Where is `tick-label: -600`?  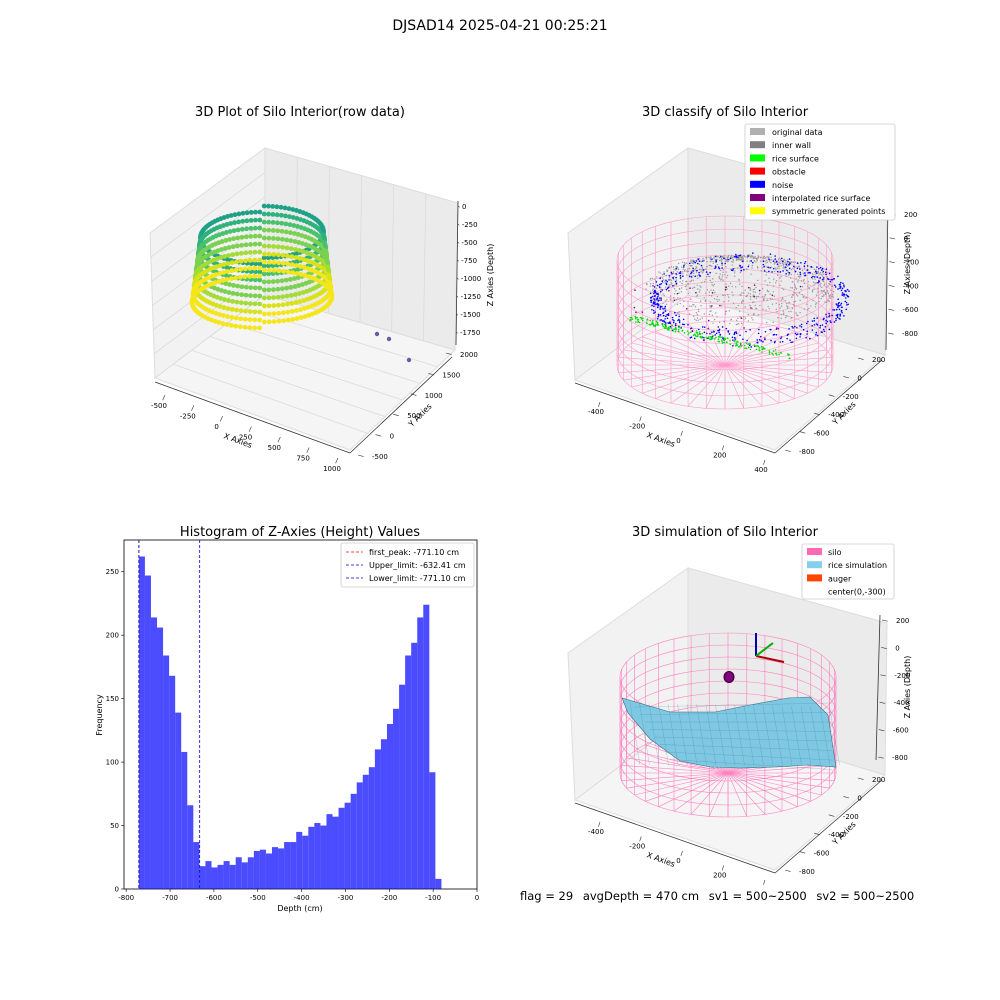 tick-label: -600 is located at coordinates (822, 854).